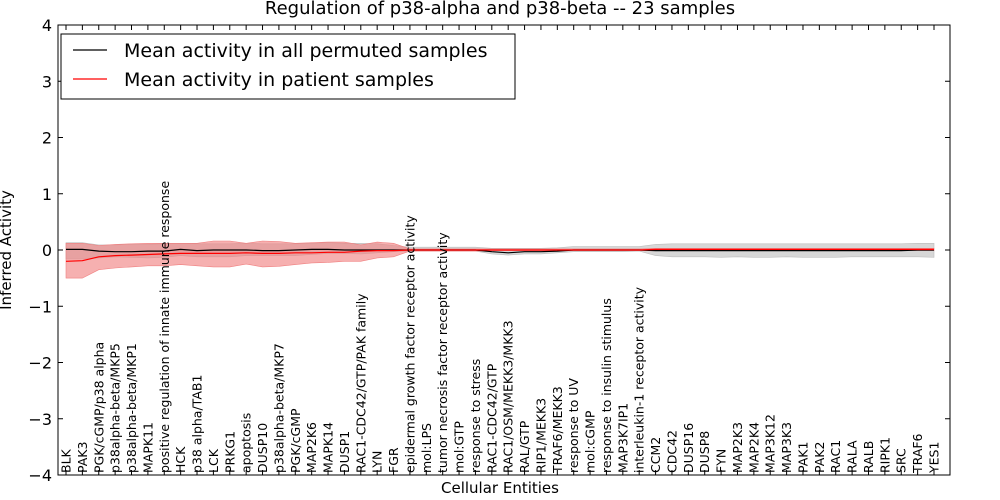 The height and width of the screenshot is (500, 1000). Describe the element at coordinates (753, 447) in the screenshot. I see `x-tick-label: MAP2K4` at that location.